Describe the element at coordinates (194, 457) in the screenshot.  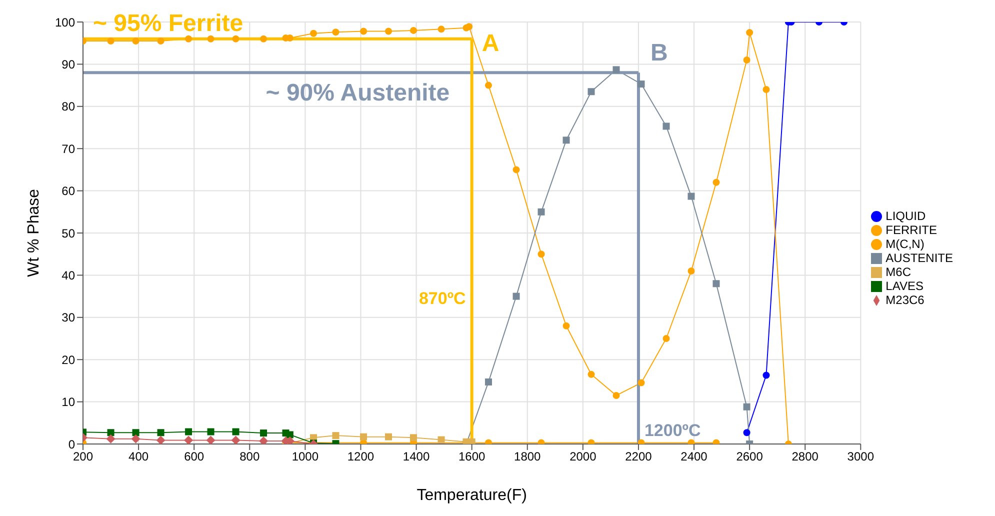
I see `x-tick-label: 600` at that location.